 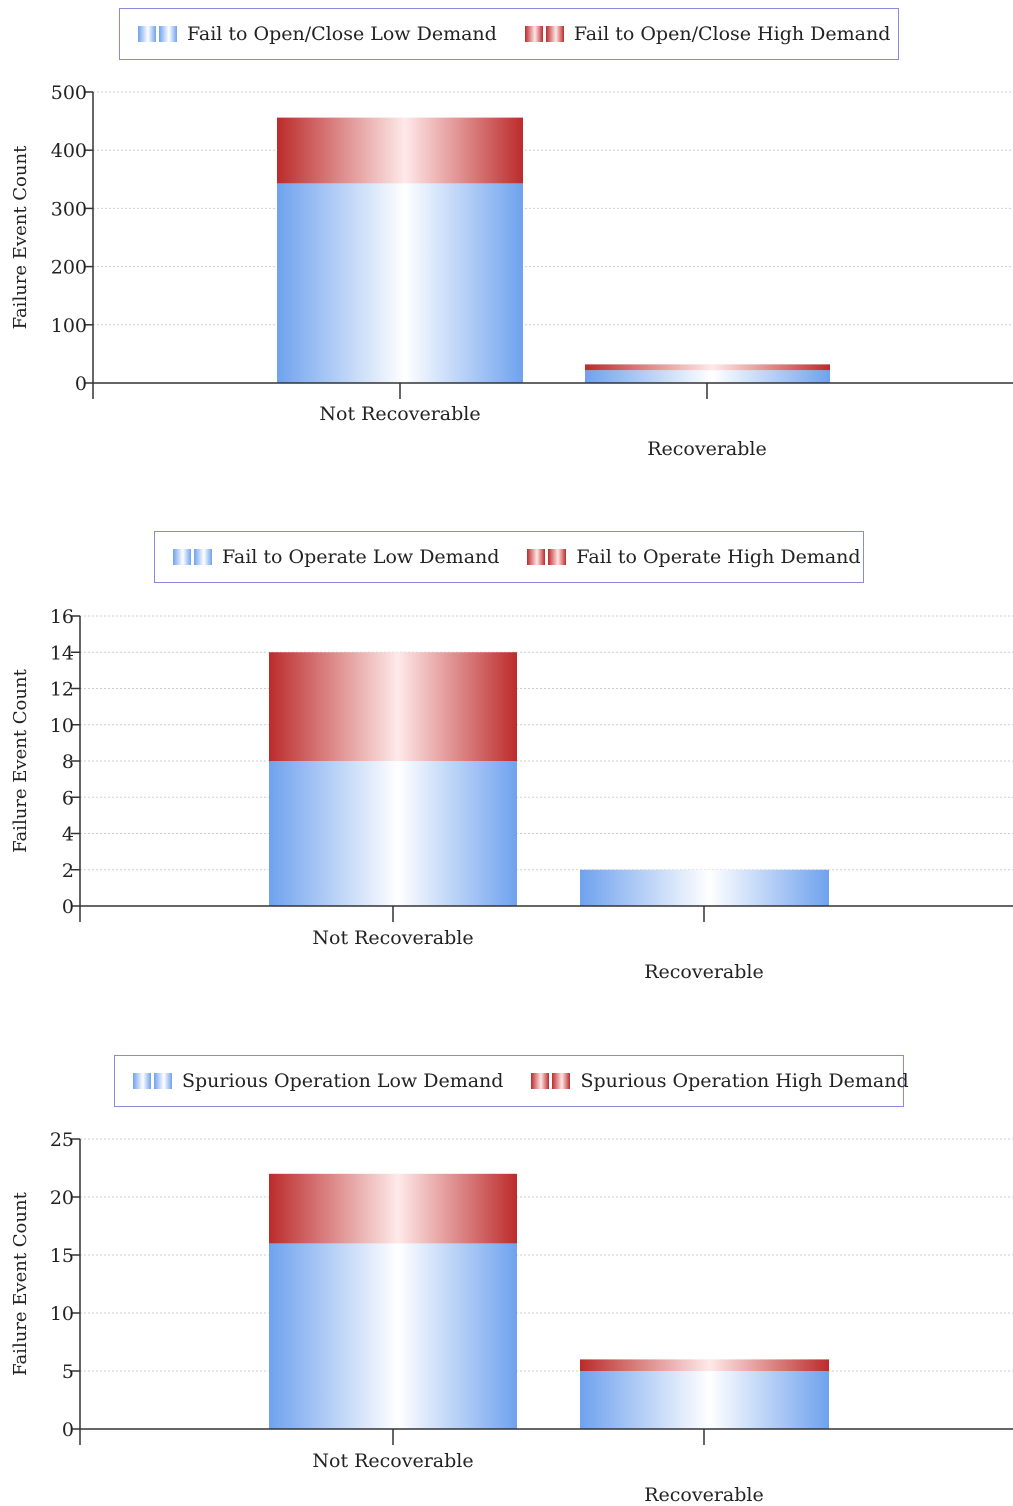 What do you see at coordinates (69, 151) in the screenshot?
I see `y-tick-label: 400` at bounding box center [69, 151].